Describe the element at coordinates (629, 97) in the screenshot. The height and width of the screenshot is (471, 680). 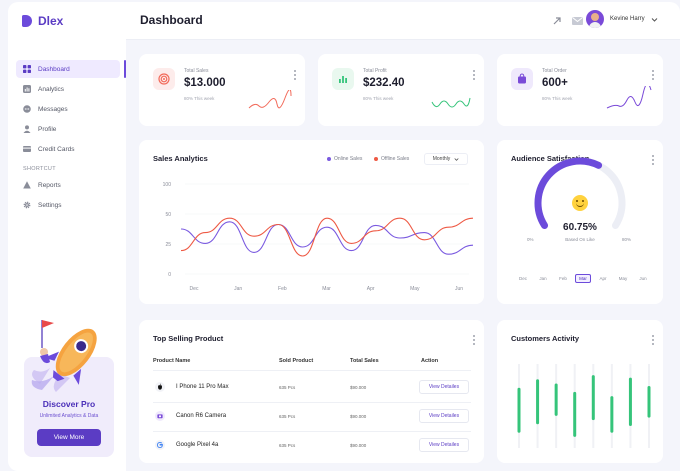
I see `sparkline-orders` at that location.